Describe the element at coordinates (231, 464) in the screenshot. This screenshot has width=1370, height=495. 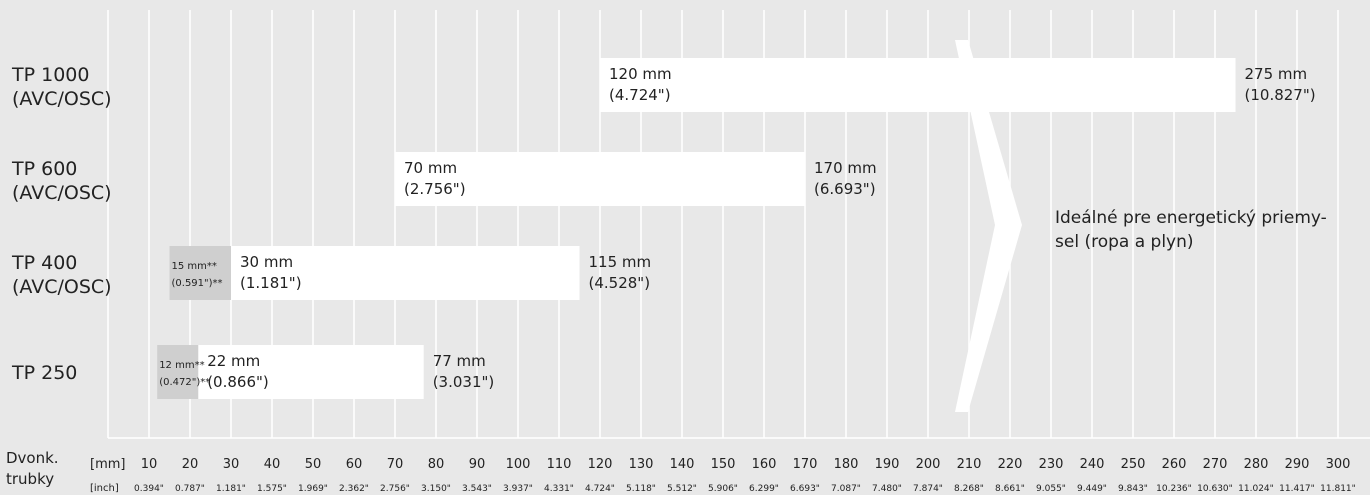
I see `tick-label-mm: 30` at that location.